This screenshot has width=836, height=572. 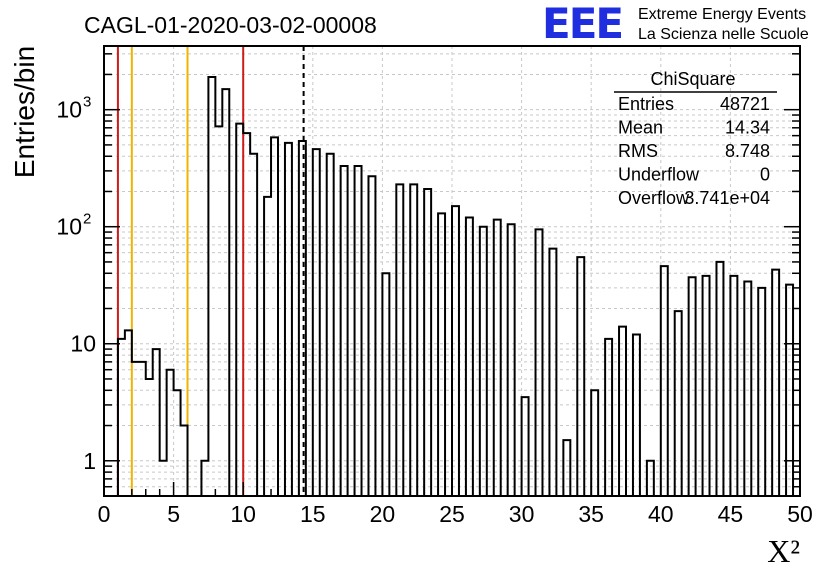 I want to click on x-axis-label: X², so click(x=783, y=551).